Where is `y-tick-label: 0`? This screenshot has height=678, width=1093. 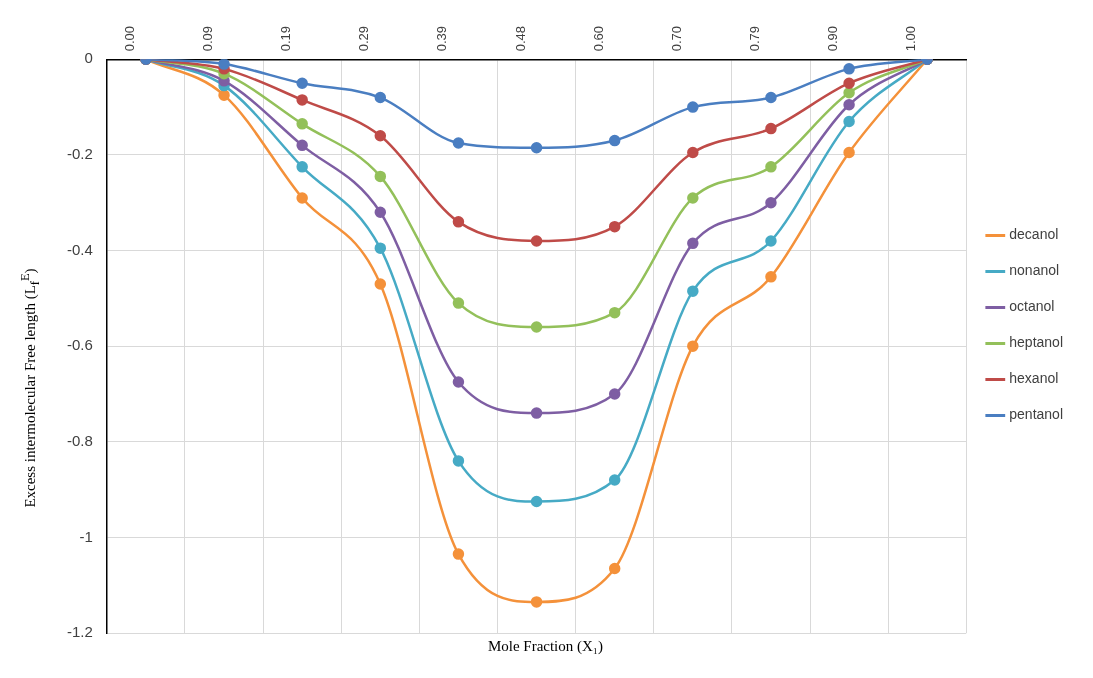 y-tick-label: 0 is located at coordinates (88, 58).